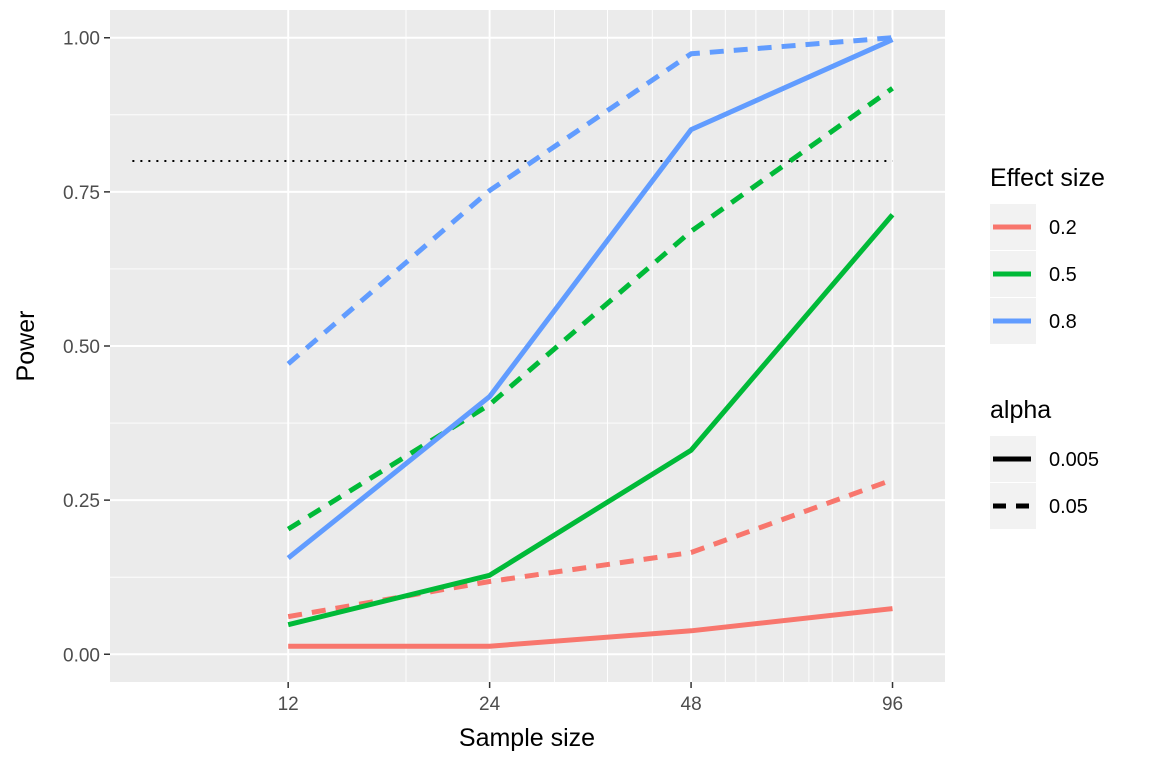  I want to click on y-tick-label: 0.25, so click(81, 501).